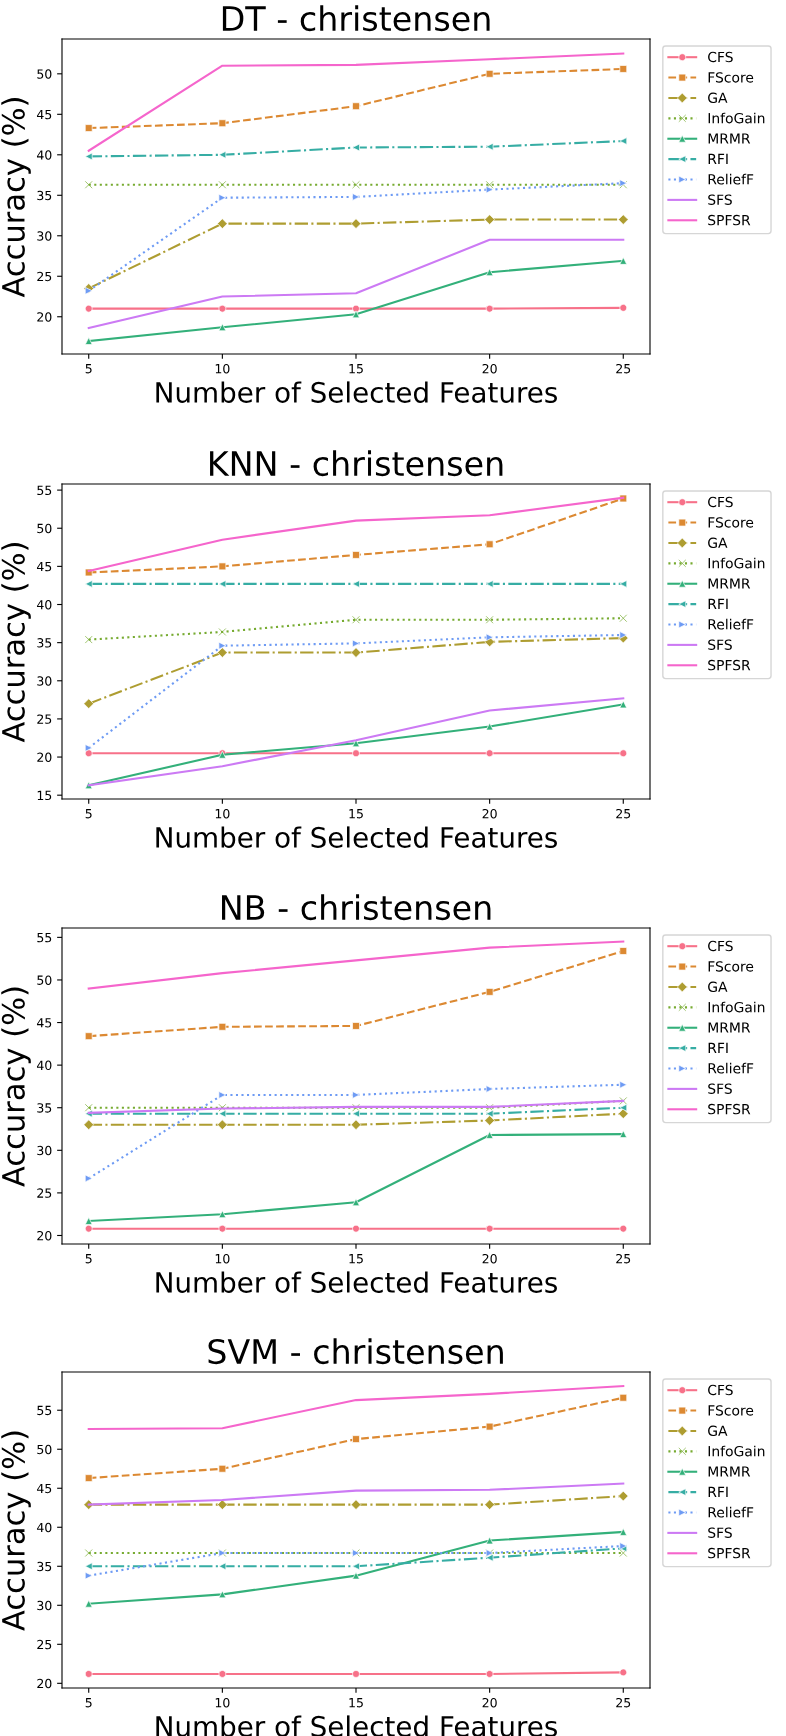  I want to click on chart-title: KNN - christensen, so click(356, 463).